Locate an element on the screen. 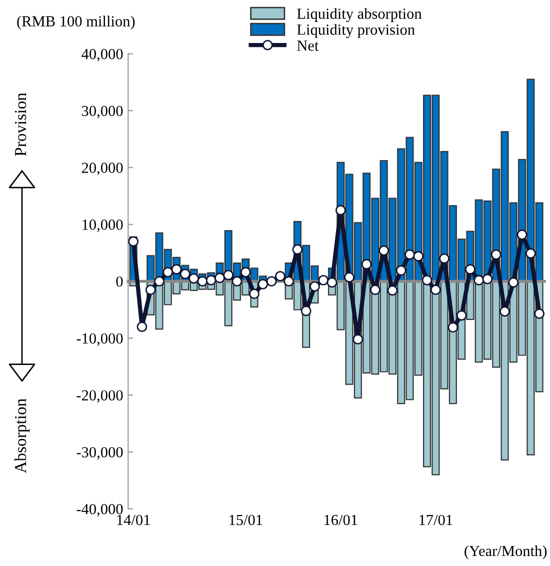  y-tick-label: -10,000 is located at coordinates (99, 339).